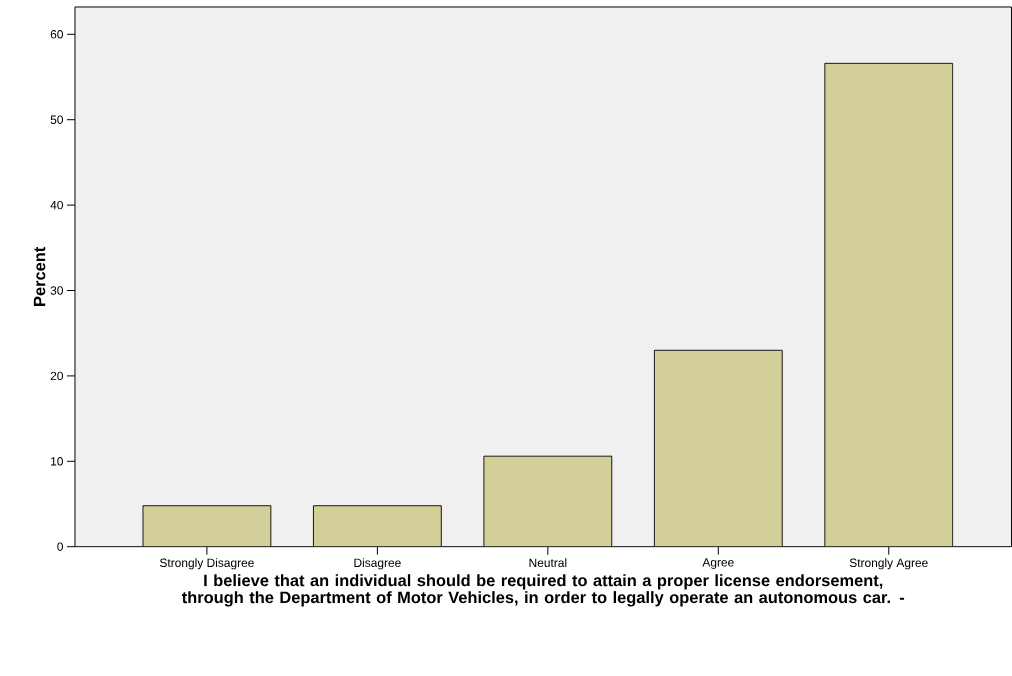 The width and height of the screenshot is (1012, 676). What do you see at coordinates (56, 290) in the screenshot?
I see `y-tick-label: 30` at bounding box center [56, 290].